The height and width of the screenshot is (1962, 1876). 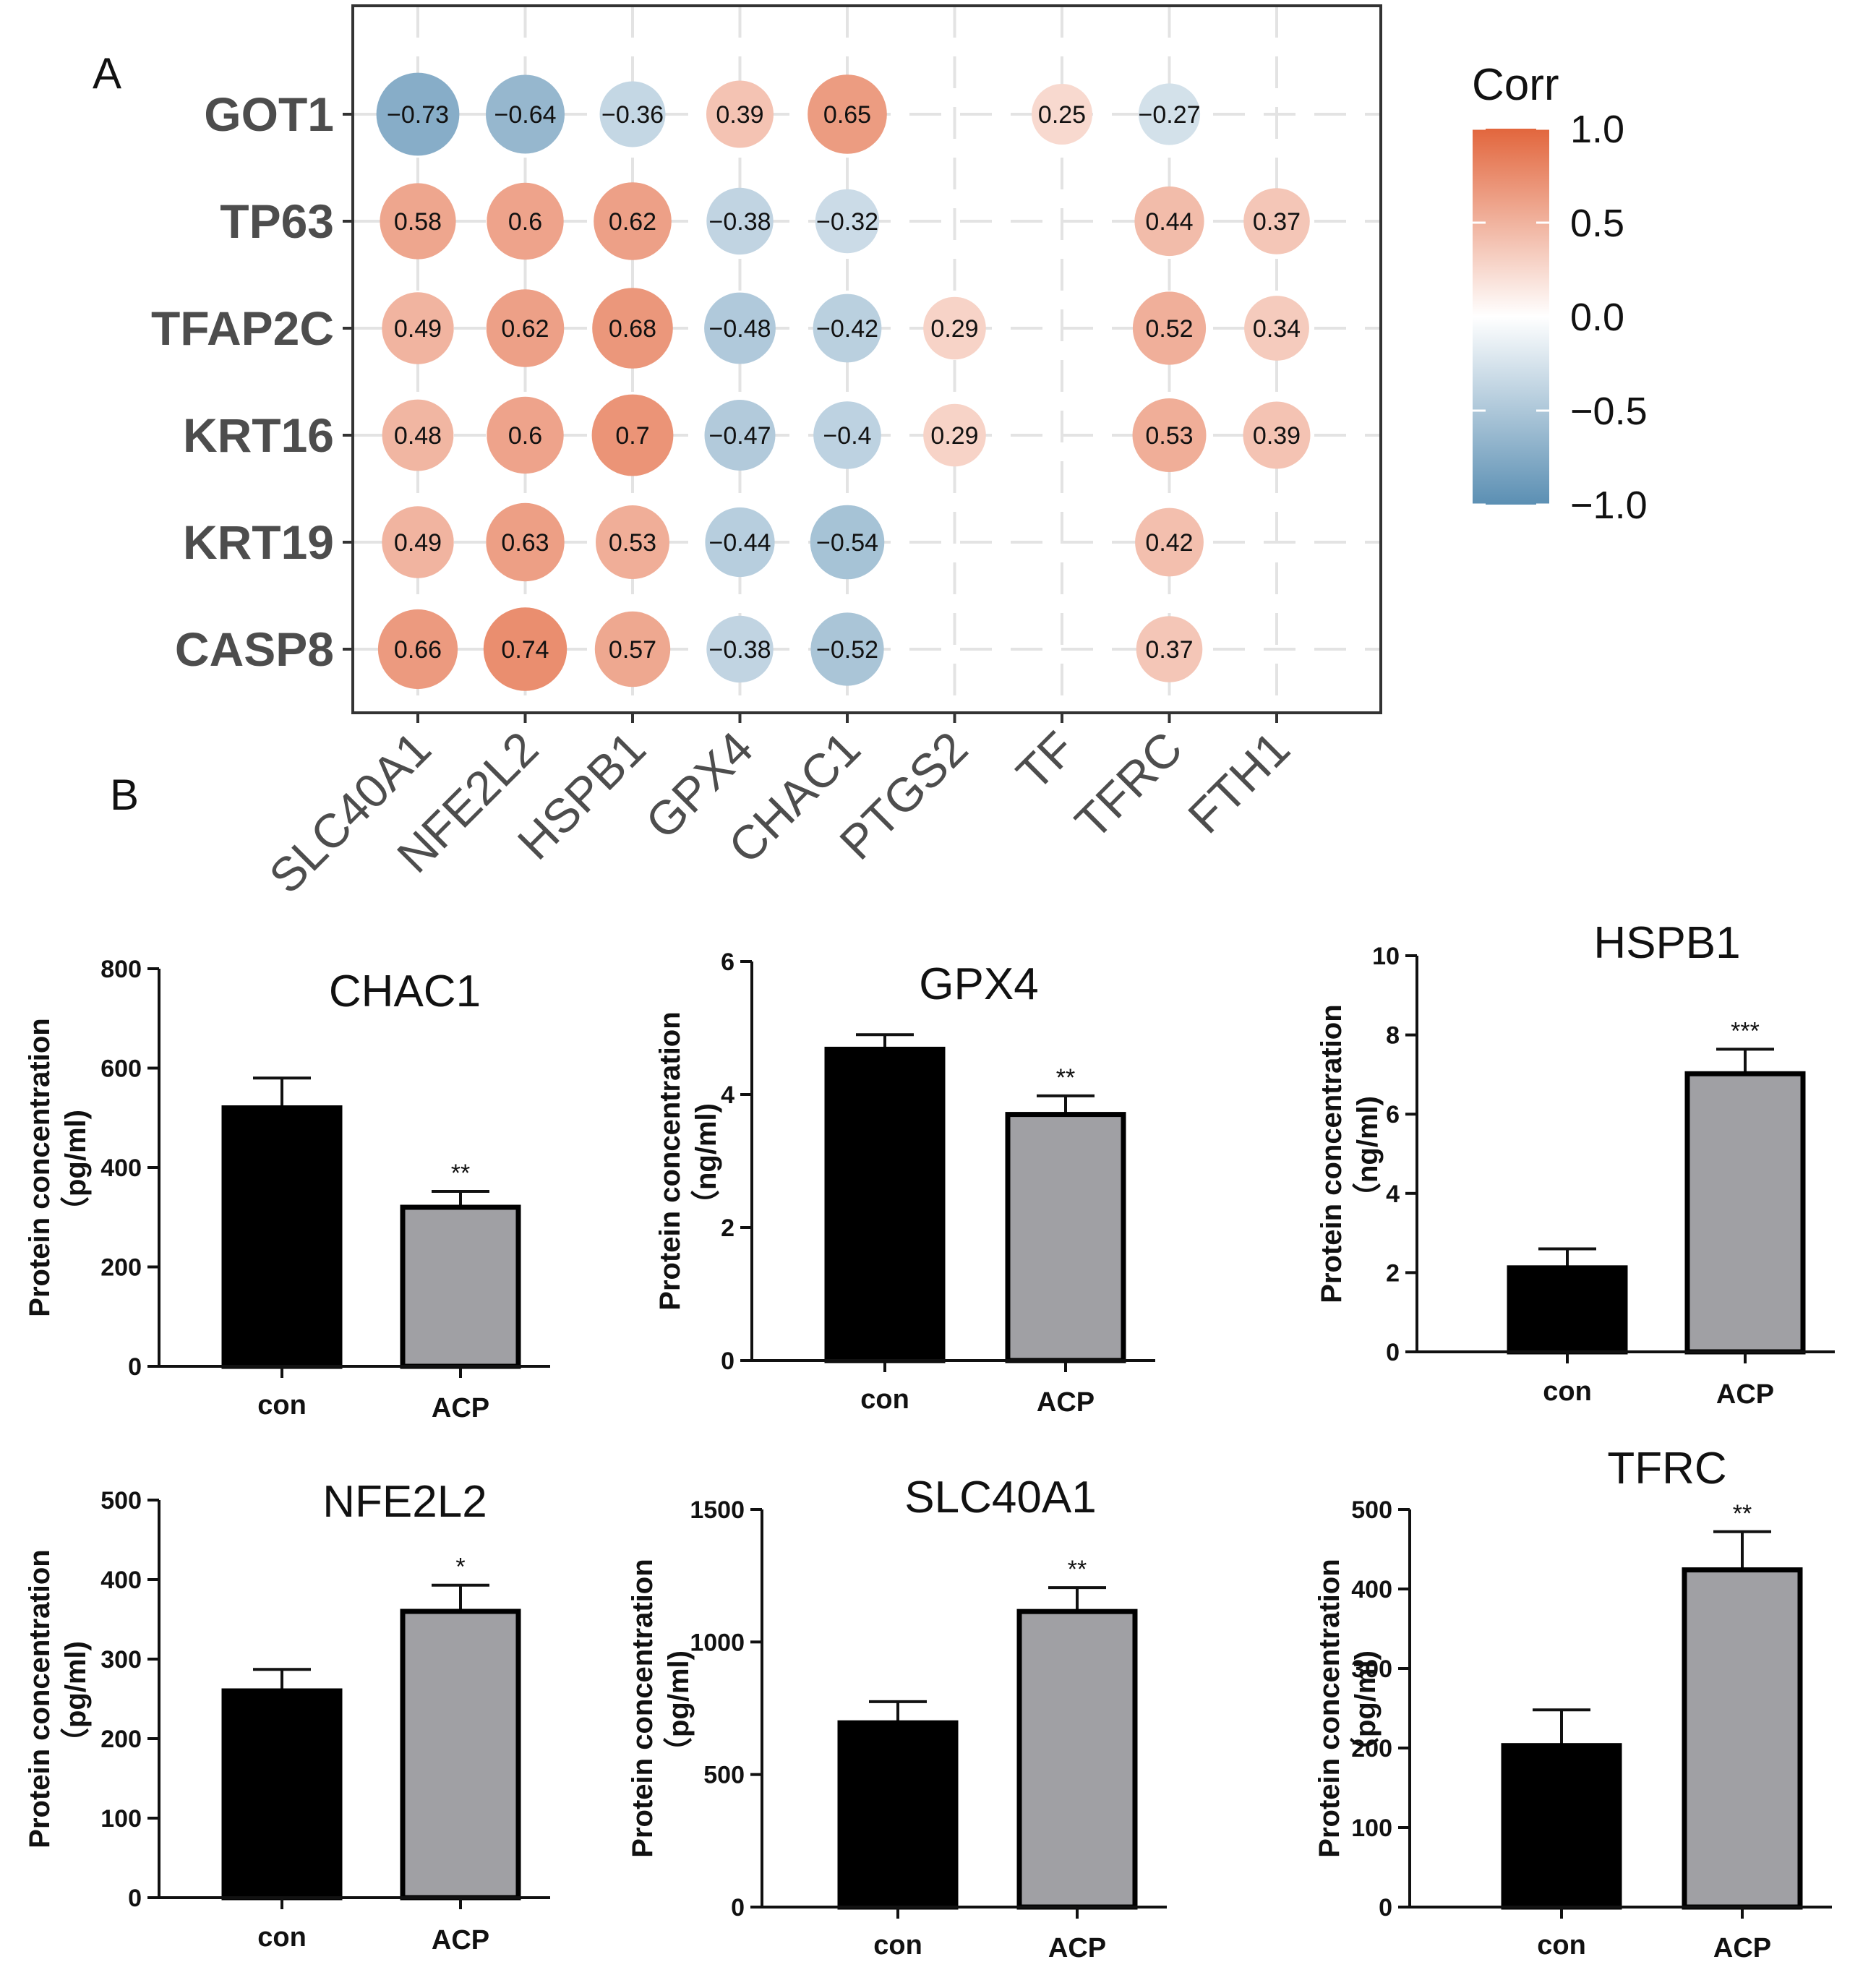 I want to click on significance-label: ***, so click(x=1745, y=1031).